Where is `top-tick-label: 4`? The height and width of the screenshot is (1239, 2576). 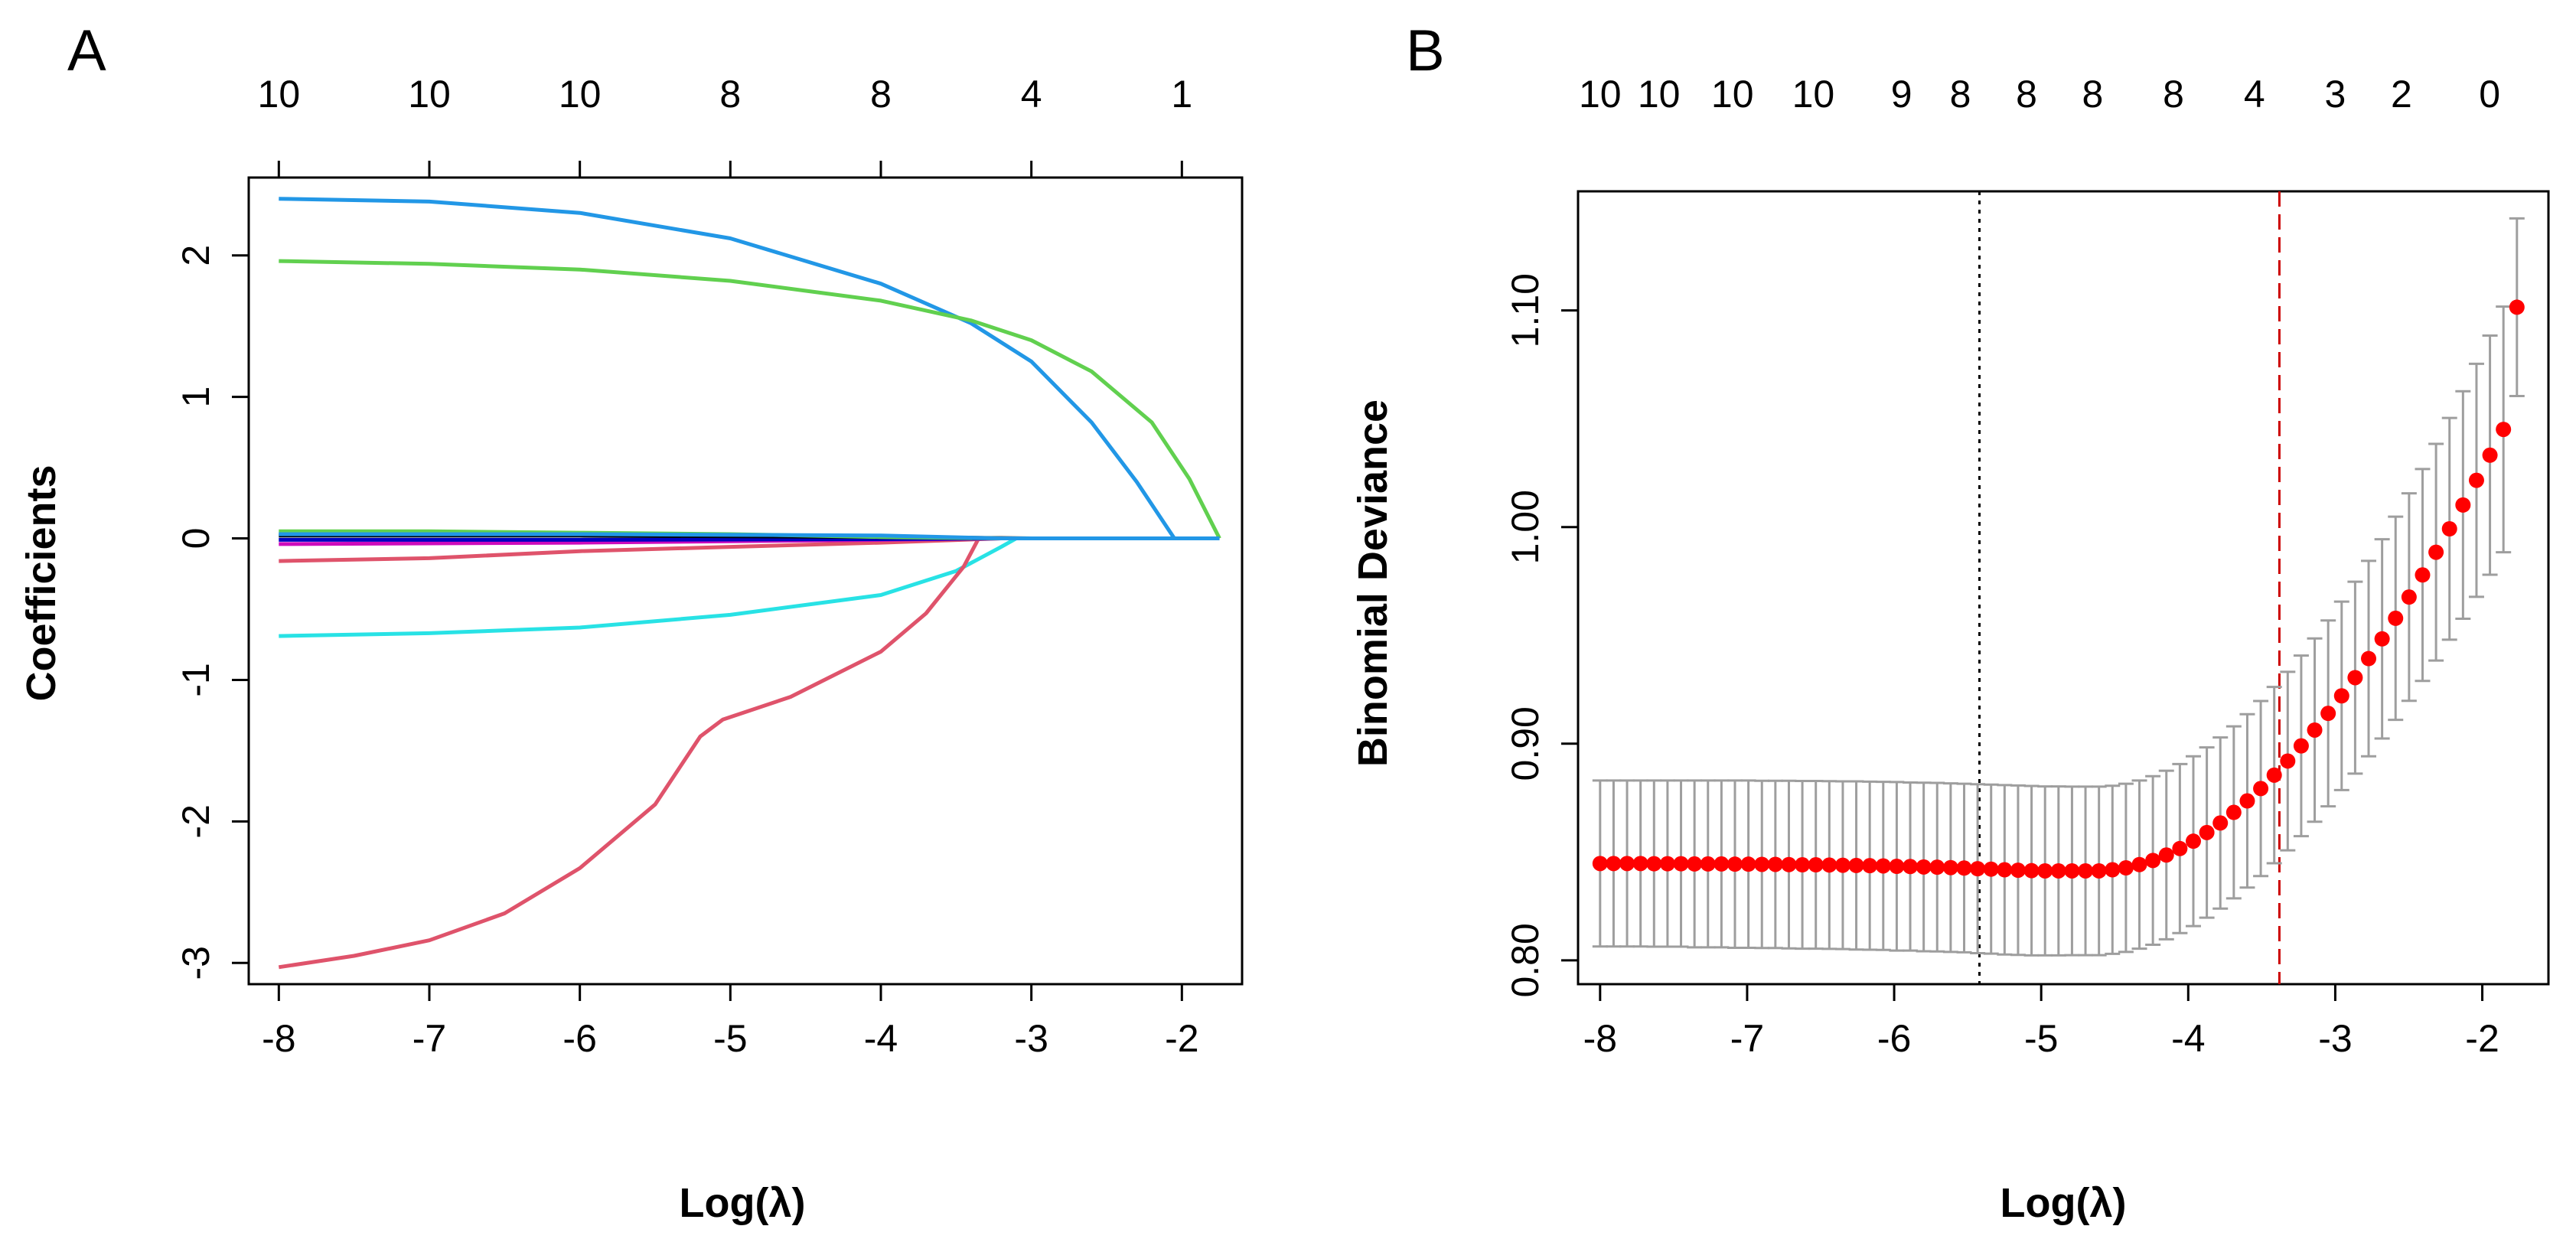 top-tick-label: 4 is located at coordinates (2254, 95).